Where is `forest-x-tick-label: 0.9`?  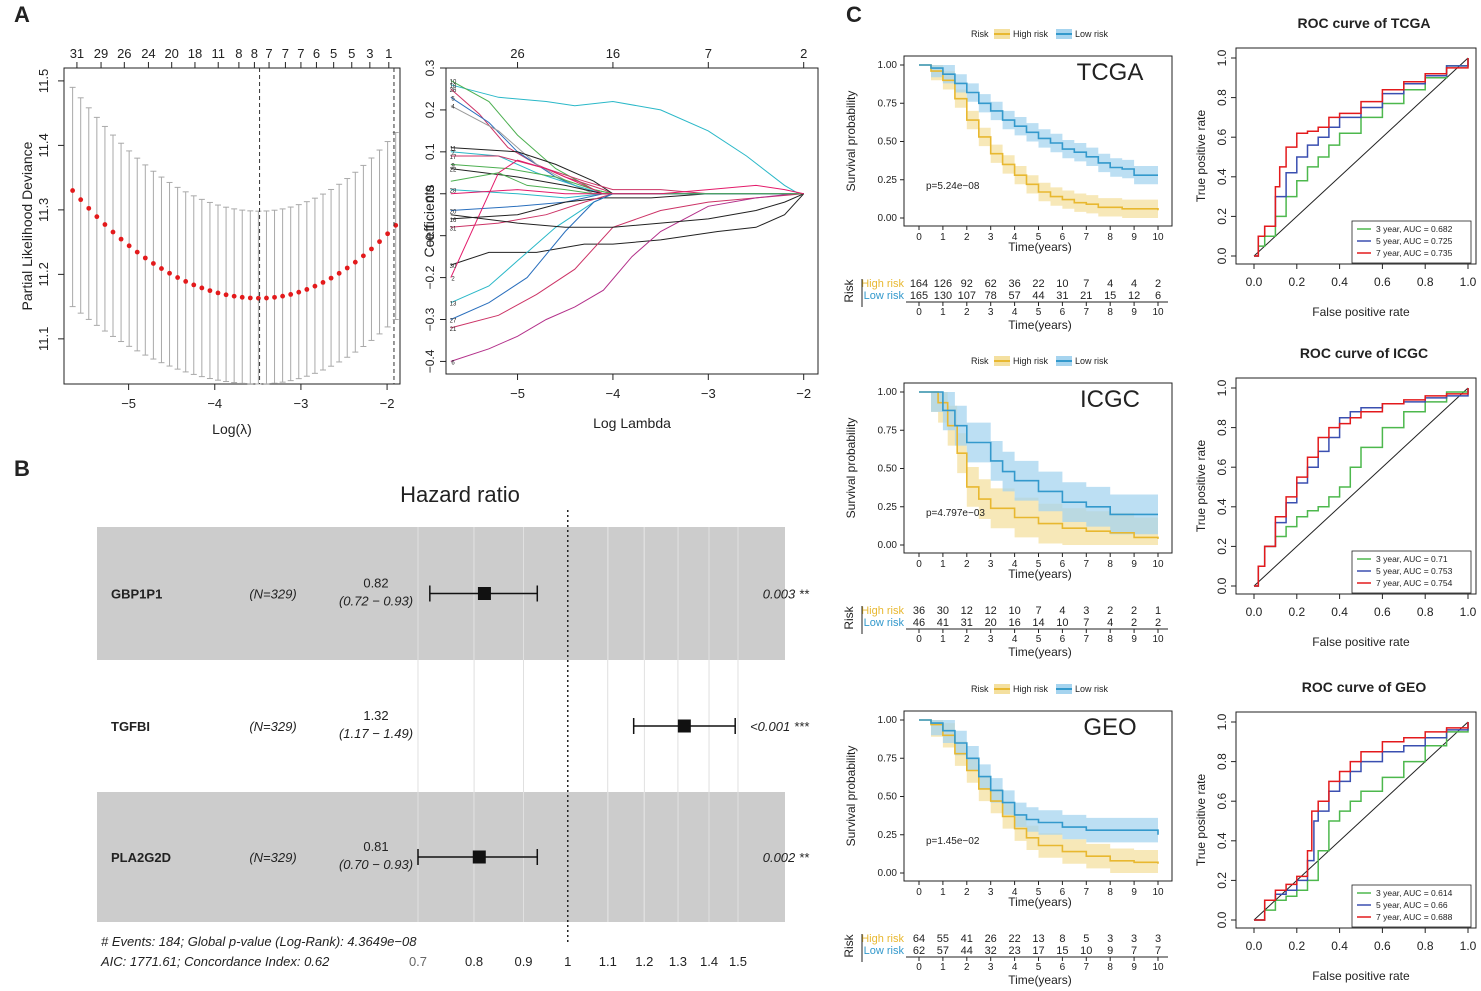
forest-x-tick-label: 0.9 is located at coordinates (523, 961).